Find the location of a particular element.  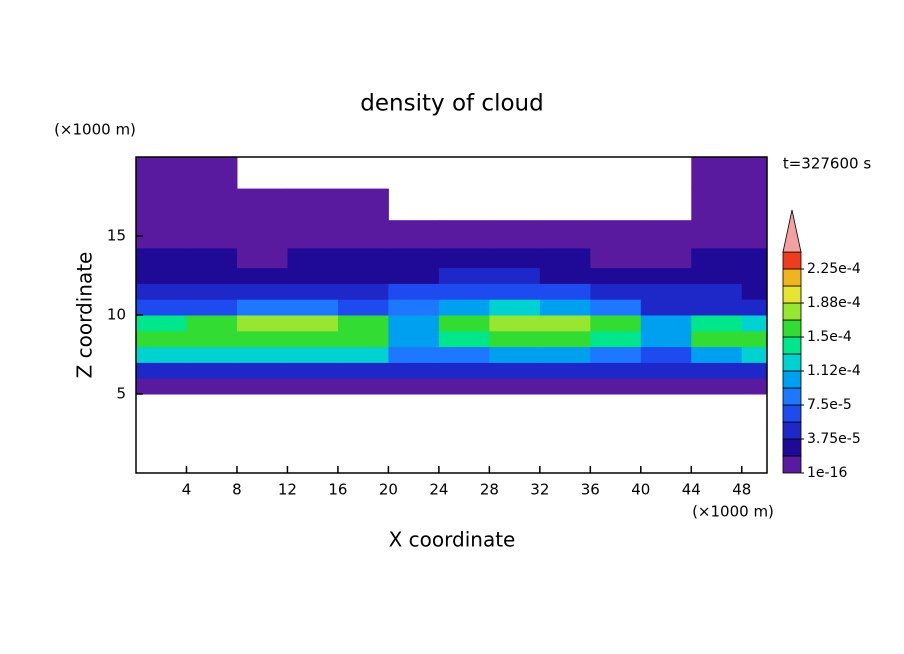

colorbar-label: 2.25e-4 is located at coordinates (834, 269).